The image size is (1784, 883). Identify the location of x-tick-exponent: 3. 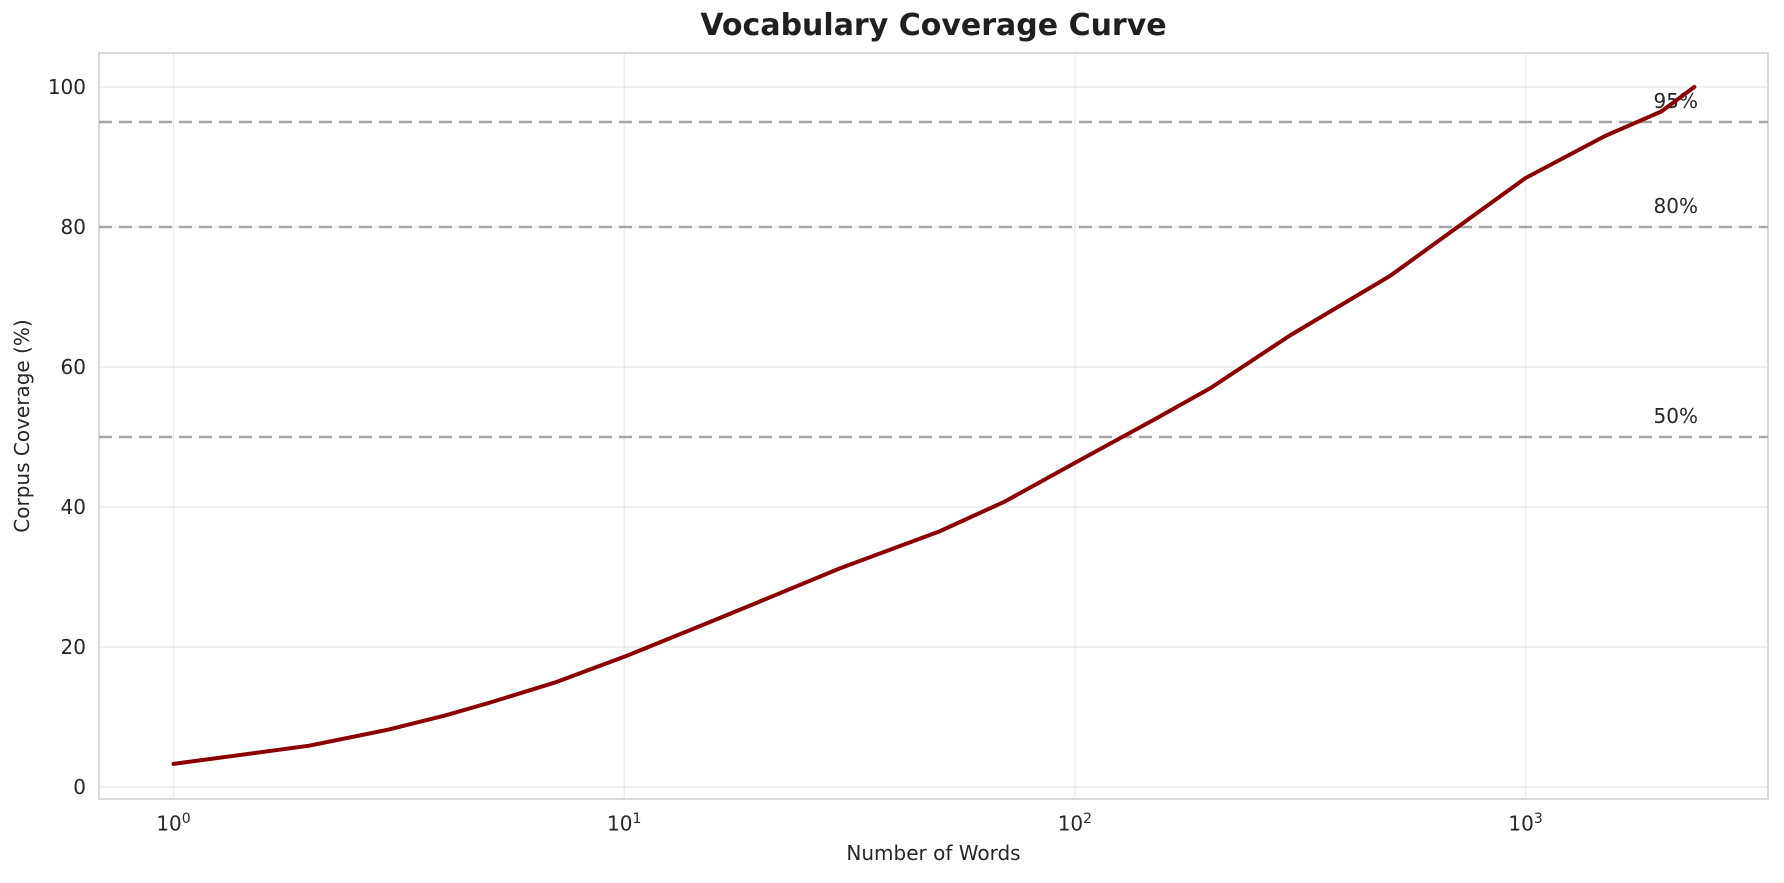
(1538, 819).